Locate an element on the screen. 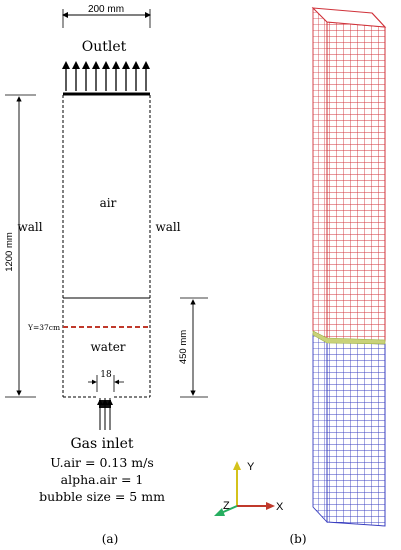 The height and width of the screenshot is (550, 401). width-dimension-label: 200 mm is located at coordinates (106, 9).